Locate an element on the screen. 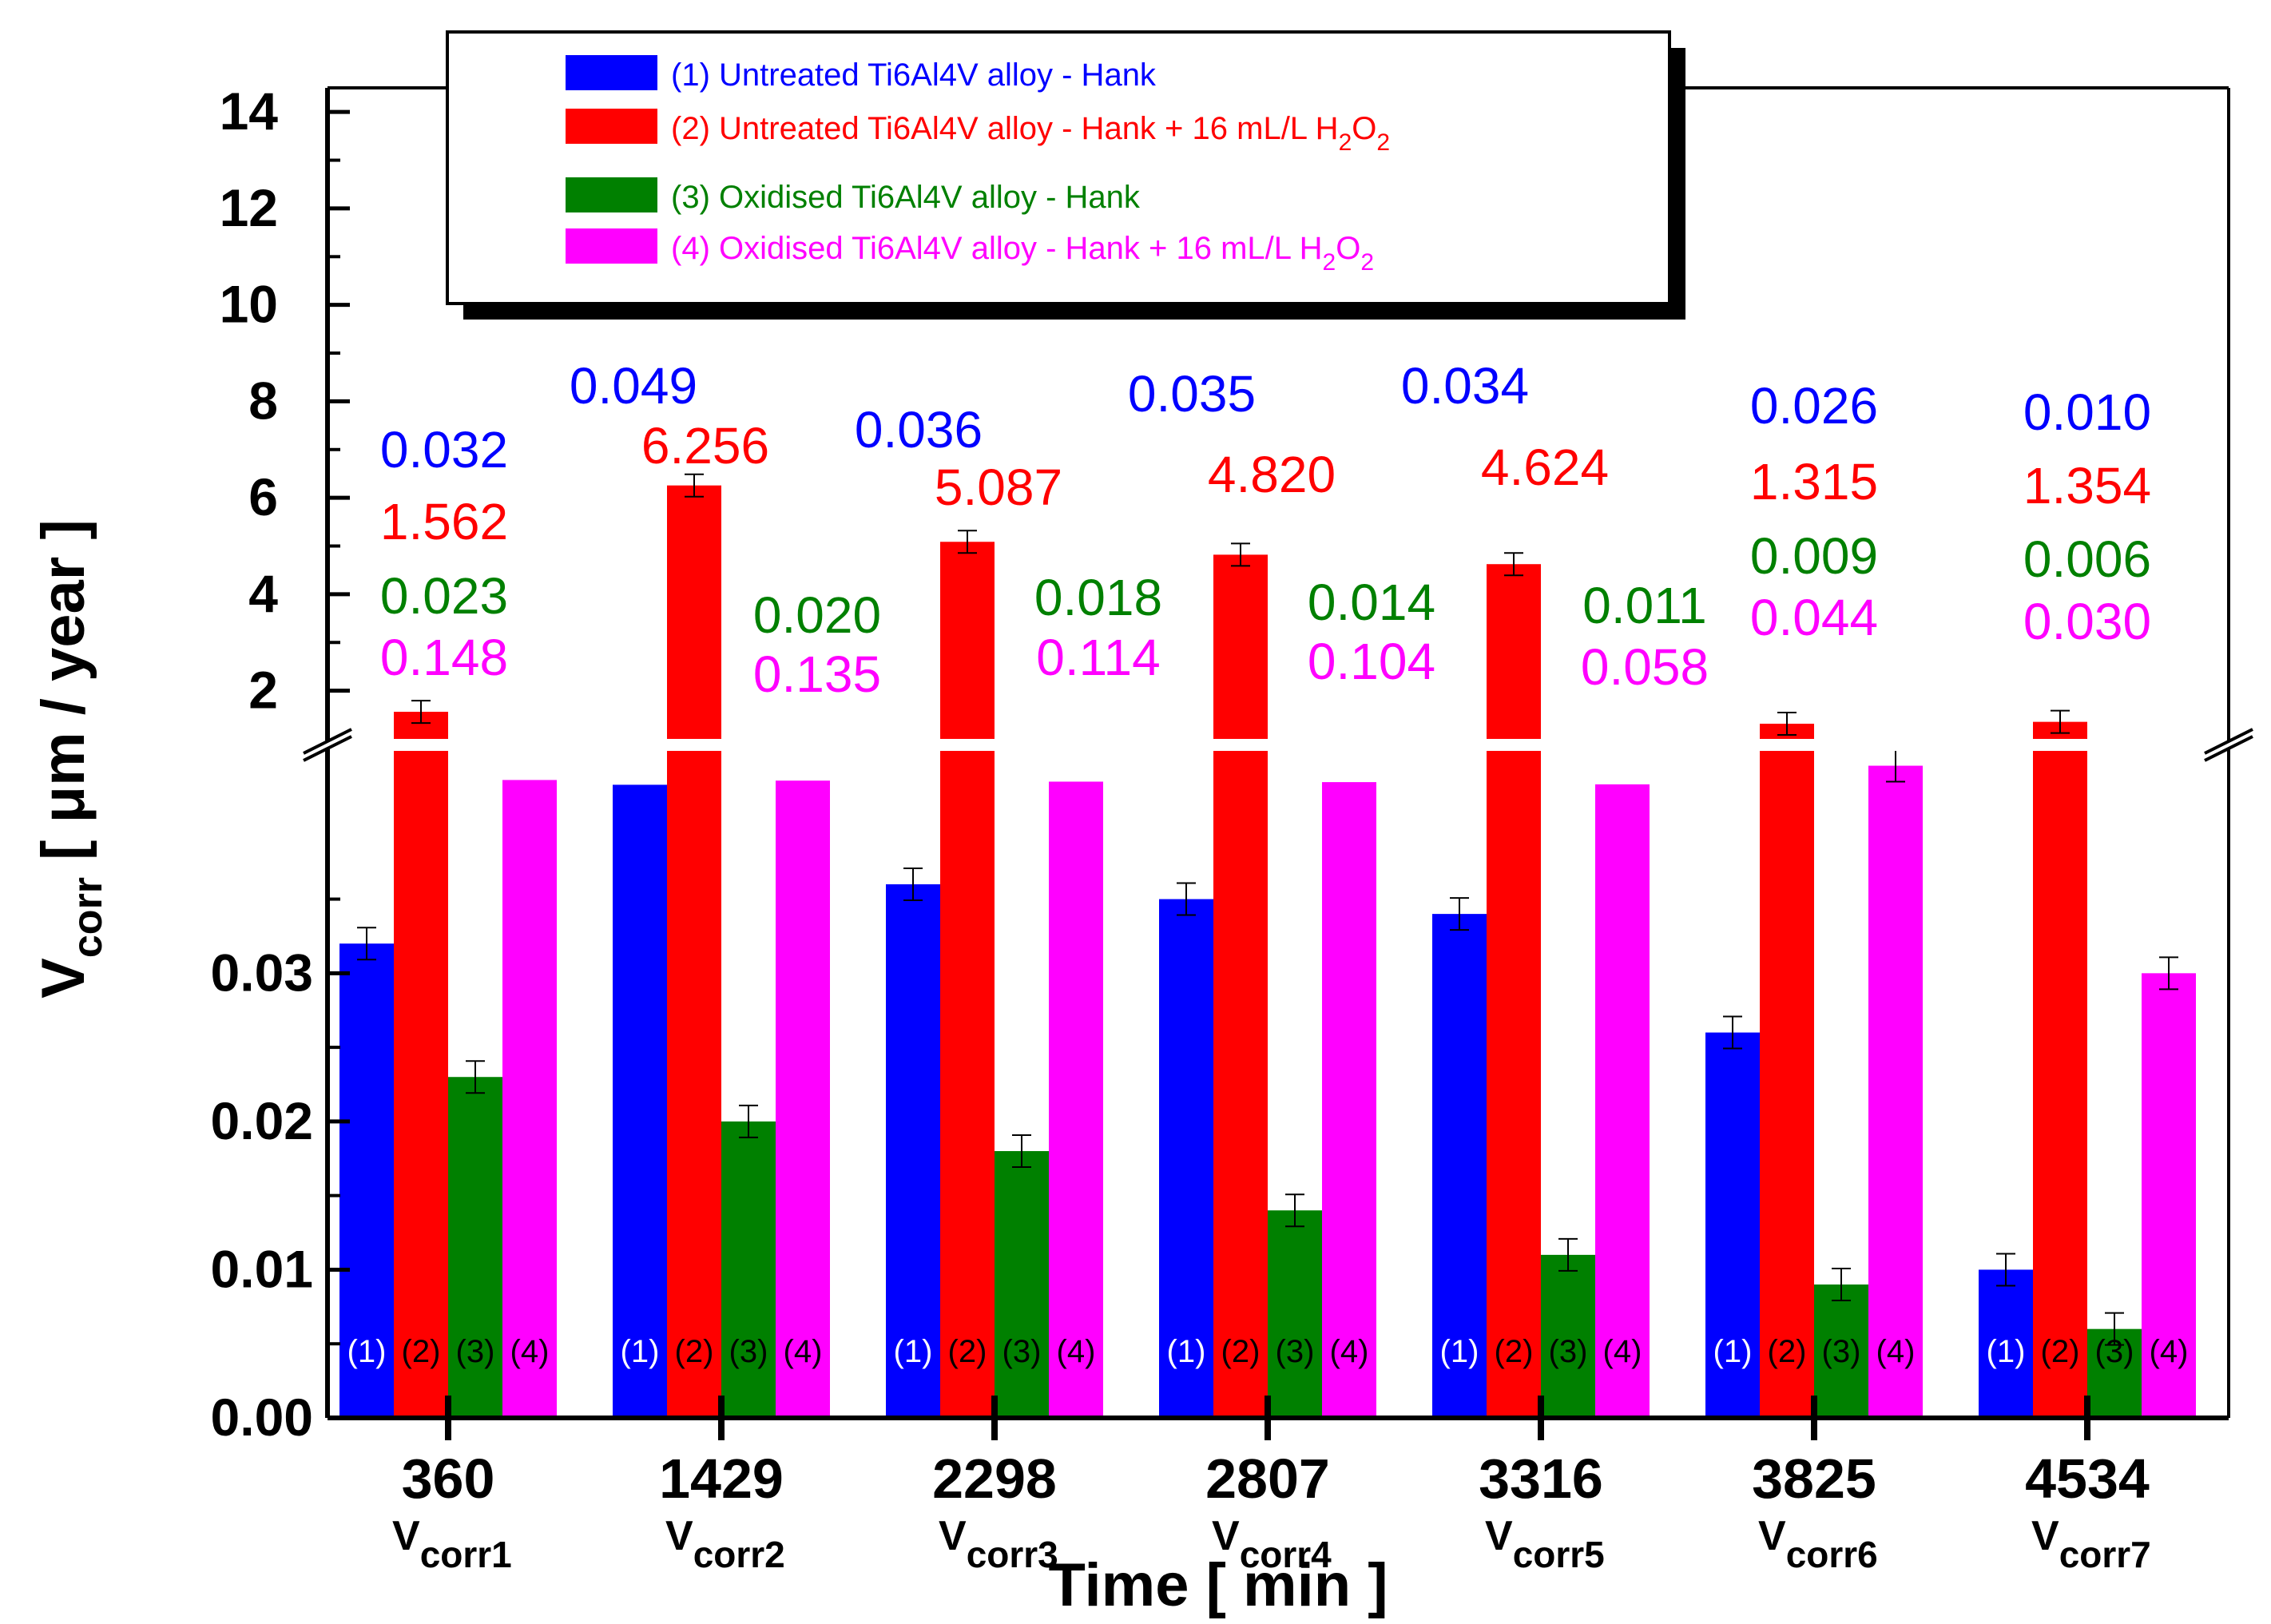 Image resolution: width=2271 pixels, height=1624 pixels. break-mark-lower-left is located at coordinates (327, 749).